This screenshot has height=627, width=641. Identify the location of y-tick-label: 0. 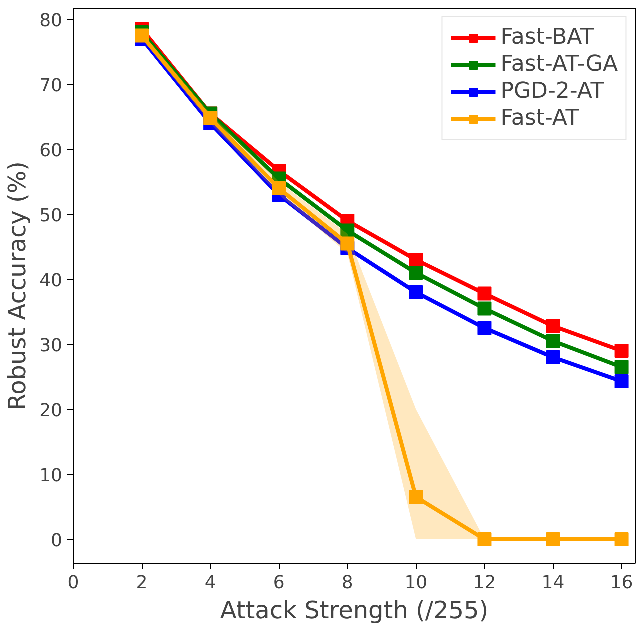
(56, 541).